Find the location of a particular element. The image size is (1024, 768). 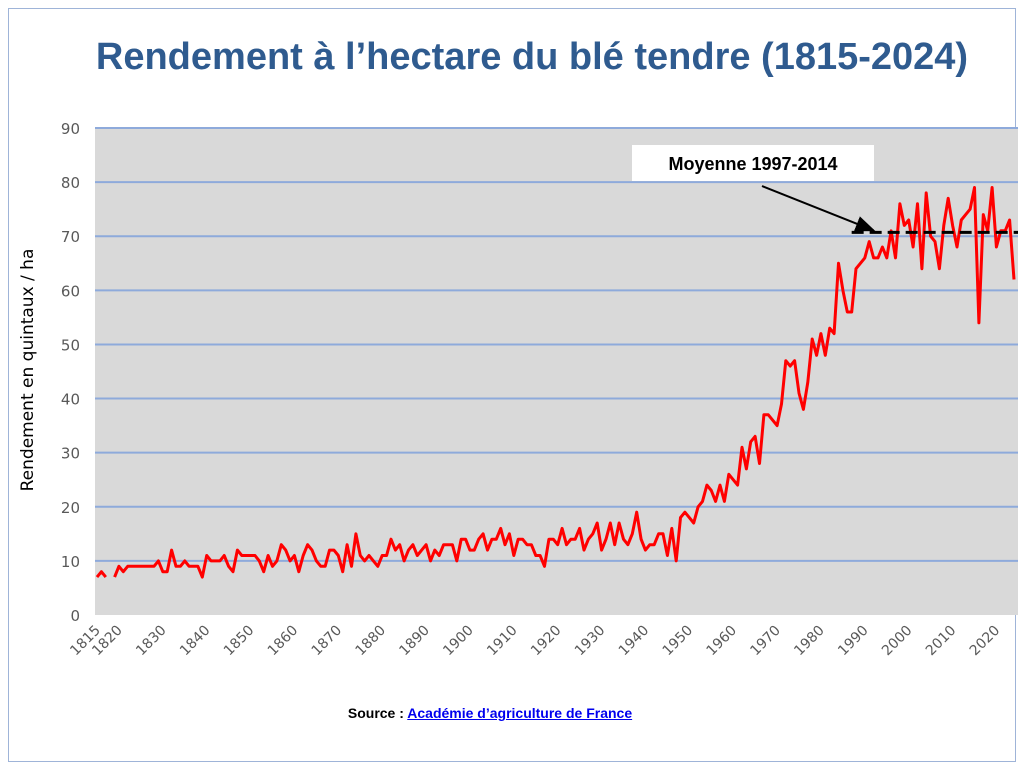

x-tick-label: 1840 is located at coordinates (195, 641).